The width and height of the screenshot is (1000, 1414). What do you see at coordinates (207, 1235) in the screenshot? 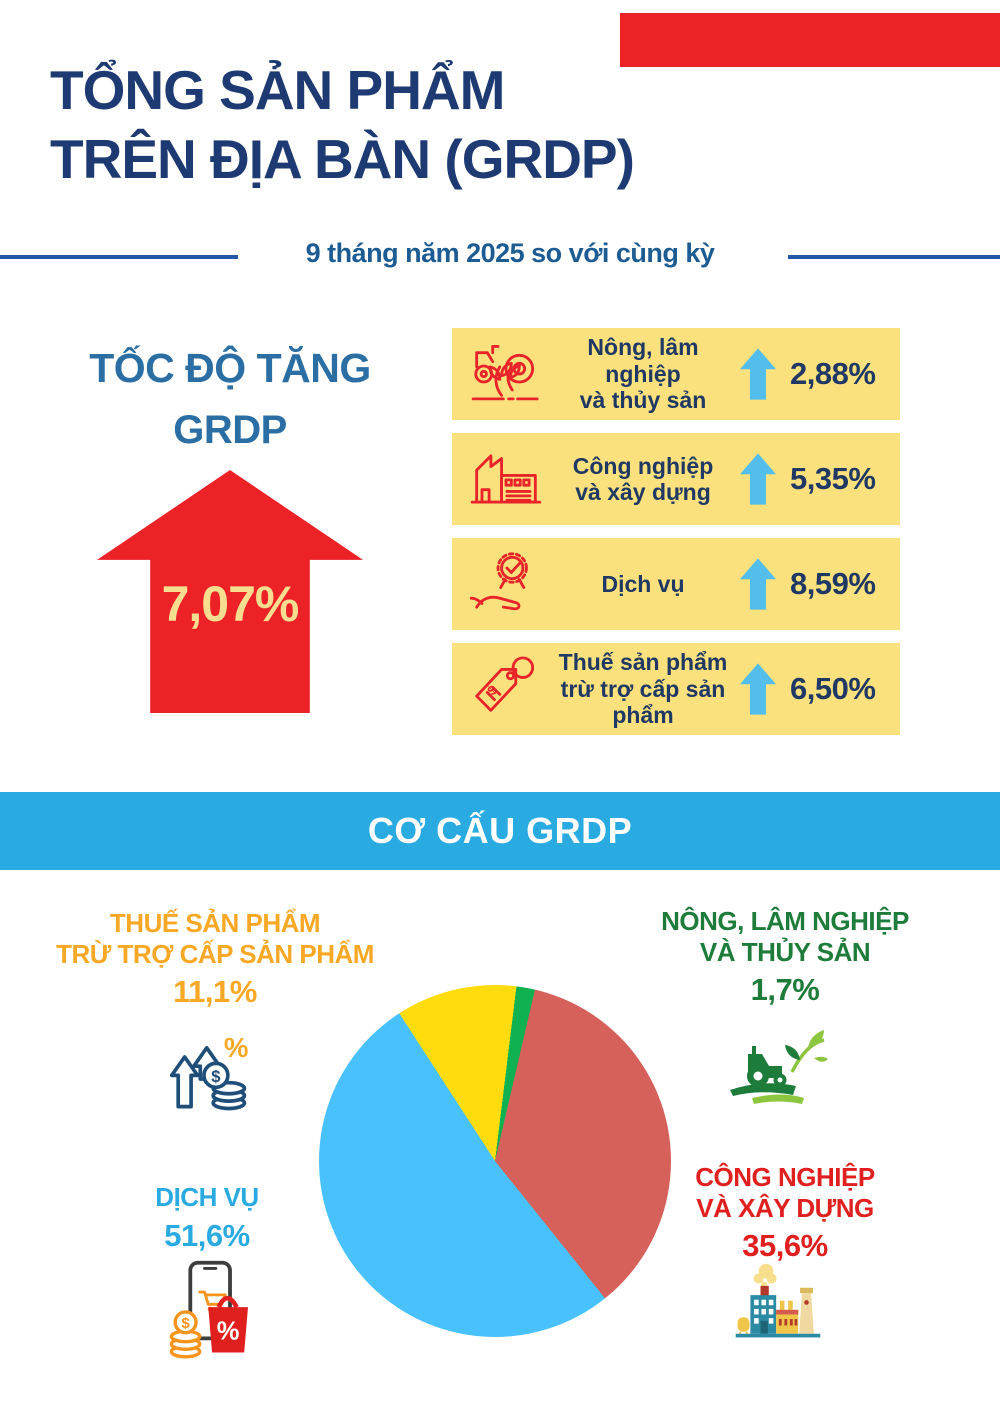
I see `pie-label-services-value: 51,6%` at bounding box center [207, 1235].